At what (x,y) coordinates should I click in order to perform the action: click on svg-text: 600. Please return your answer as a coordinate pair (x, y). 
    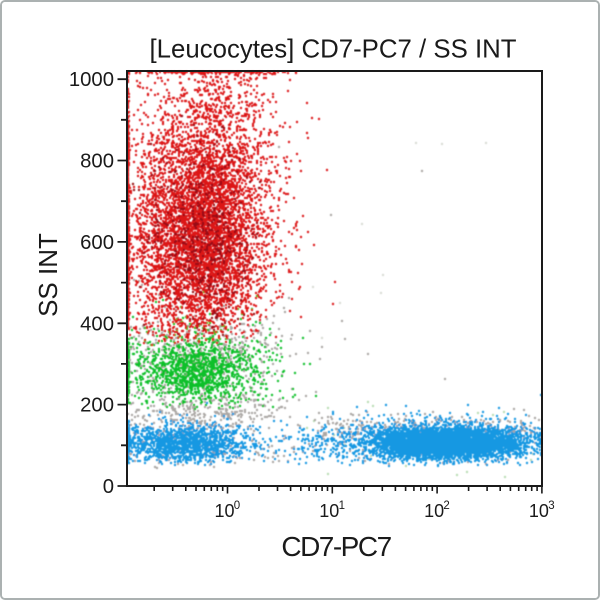
    Looking at the image, I should click on (97, 243).